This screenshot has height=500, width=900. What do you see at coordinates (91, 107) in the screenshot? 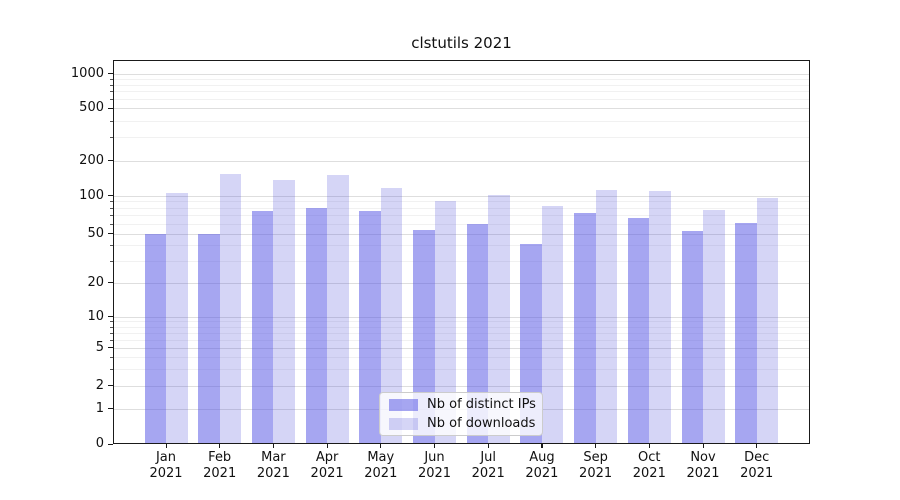
I see `y-tick-label: 500` at bounding box center [91, 107].